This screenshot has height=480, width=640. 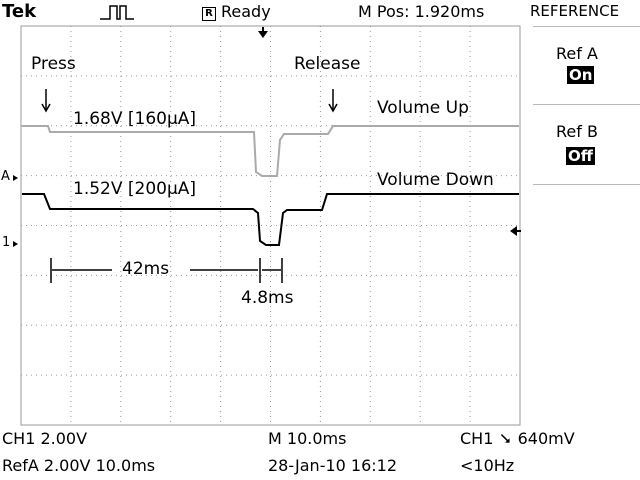 I want to click on trigger-status: R Ready, so click(x=236, y=11).